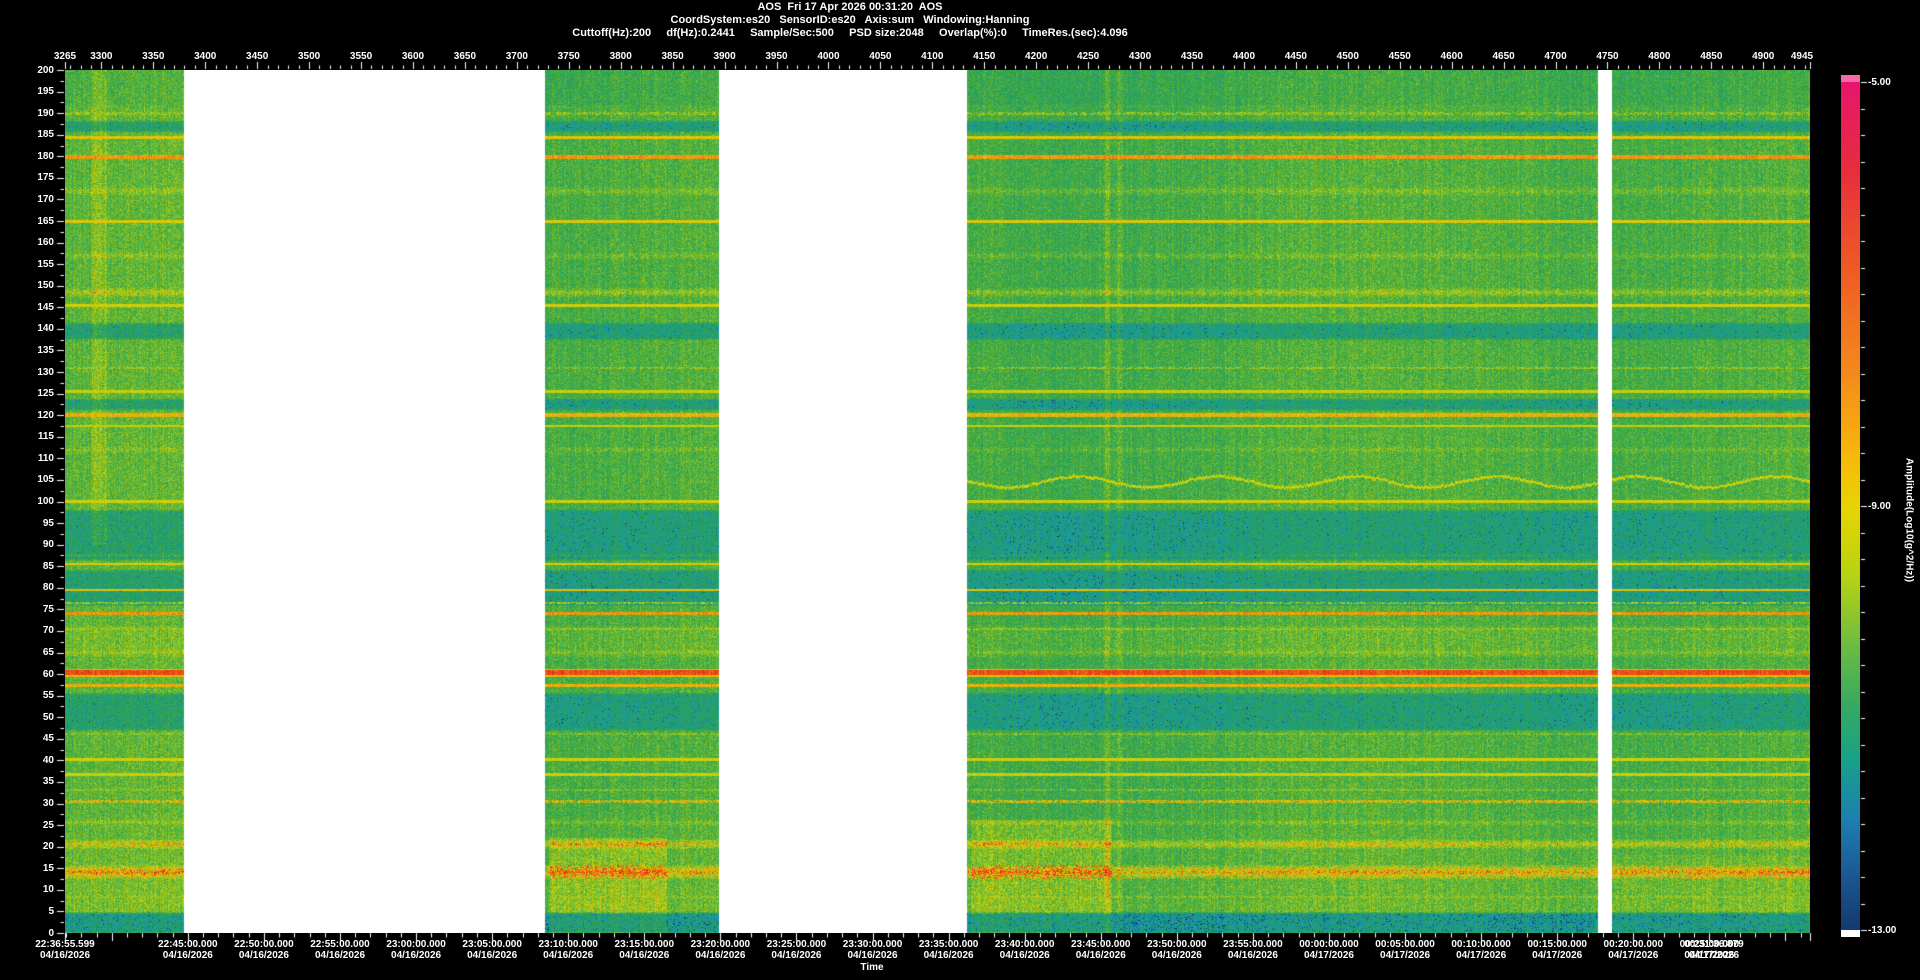 This screenshot has height=980, width=1920. What do you see at coordinates (45, 135) in the screenshot?
I see `freq-axis-tick-label: 185` at bounding box center [45, 135].